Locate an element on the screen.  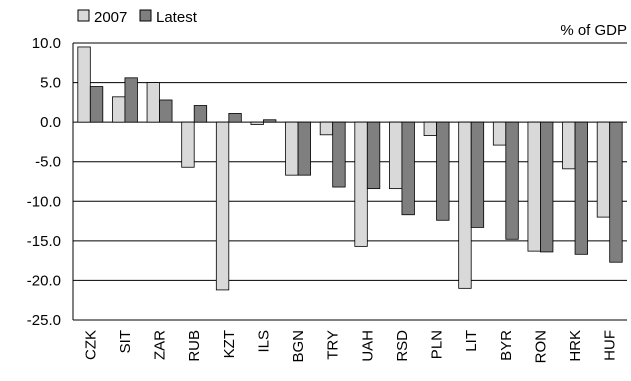
bar-latest-byr is located at coordinates (512, 180).